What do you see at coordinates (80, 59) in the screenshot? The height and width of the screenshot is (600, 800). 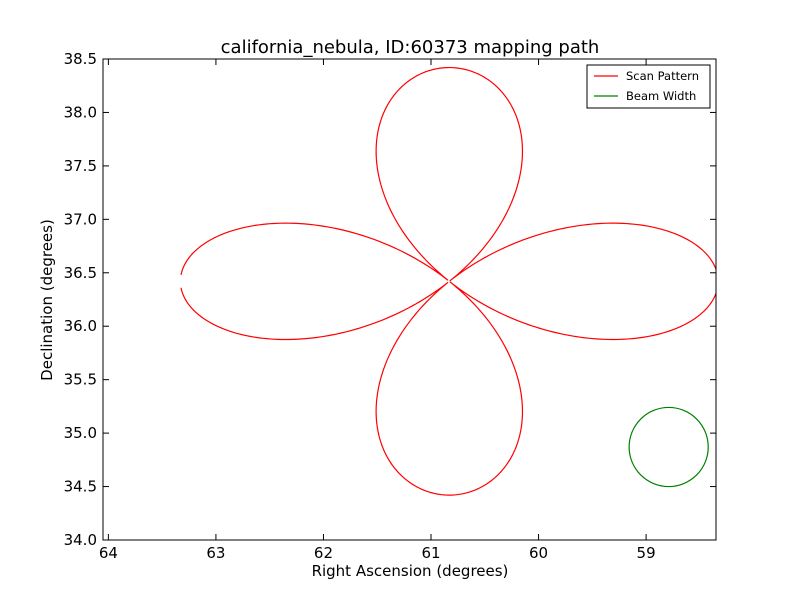 I see `y-tick-label: 38.5` at bounding box center [80, 59].